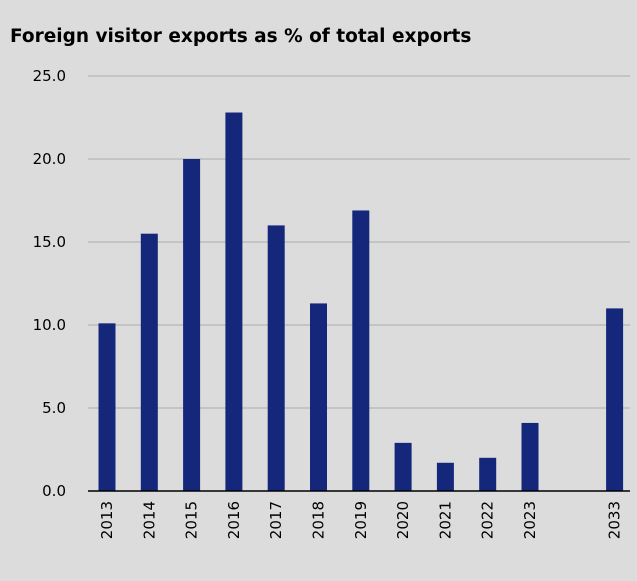 This screenshot has height=581, width=637. What do you see at coordinates (403, 466) in the screenshot?
I see `bar-2020` at bounding box center [403, 466].